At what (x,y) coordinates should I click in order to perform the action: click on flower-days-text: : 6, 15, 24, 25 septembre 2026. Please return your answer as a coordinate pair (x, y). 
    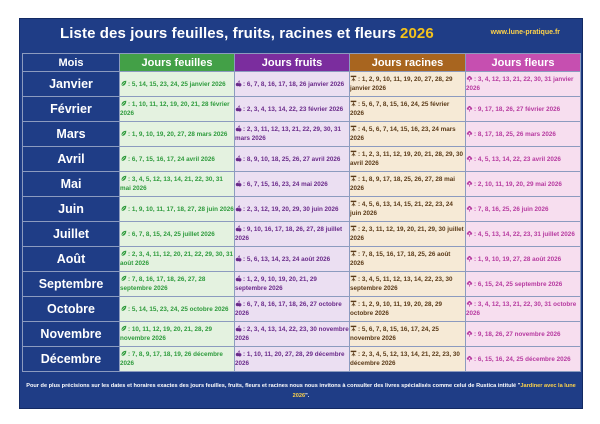
    Looking at the image, I should click on (518, 284).